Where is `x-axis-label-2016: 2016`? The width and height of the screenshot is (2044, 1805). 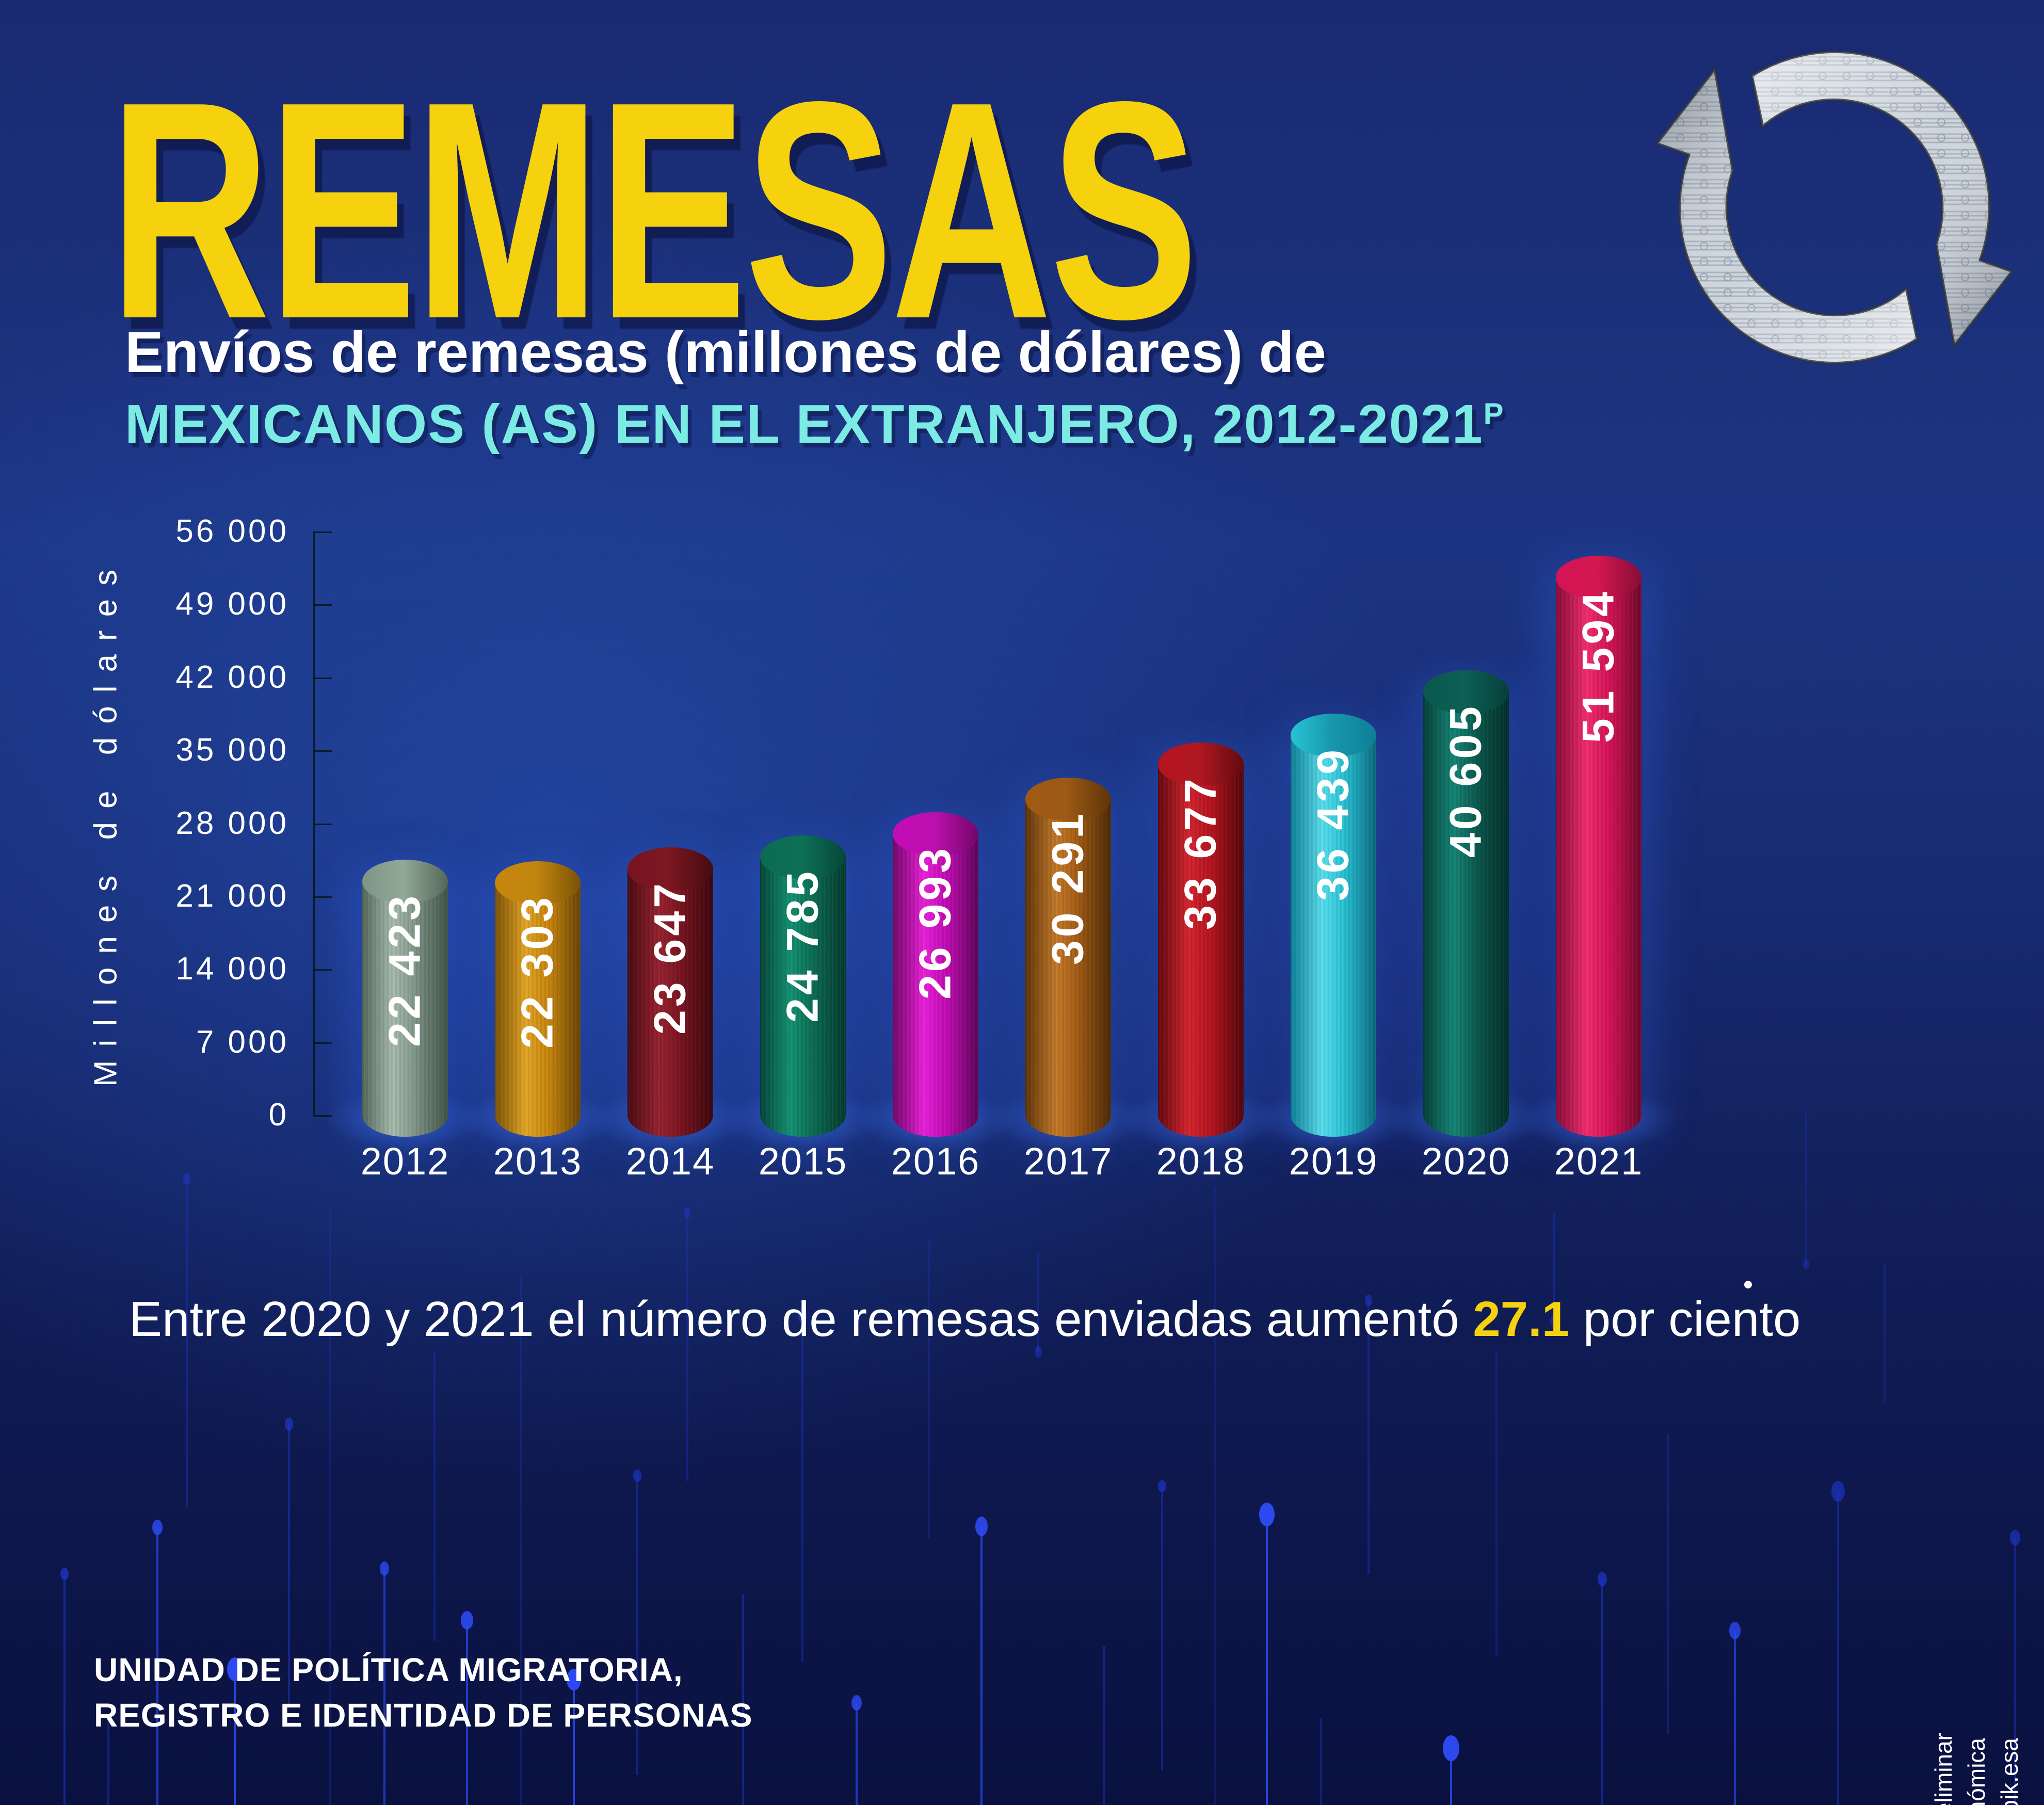
x-axis-label-2016: 2016 is located at coordinates (936, 1161).